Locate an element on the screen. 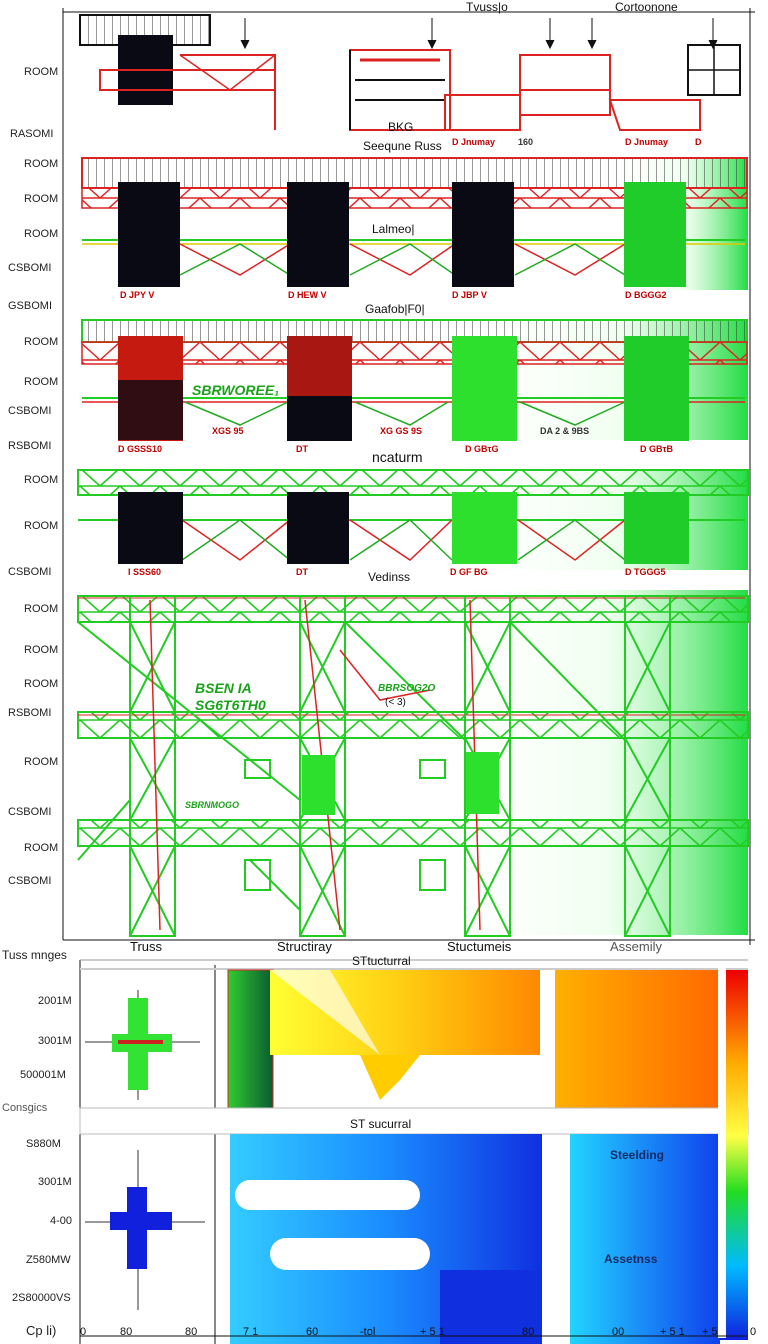 This screenshot has height=1344, width=768. s5-green-label: BSEN IA is located at coordinates (223, 688).